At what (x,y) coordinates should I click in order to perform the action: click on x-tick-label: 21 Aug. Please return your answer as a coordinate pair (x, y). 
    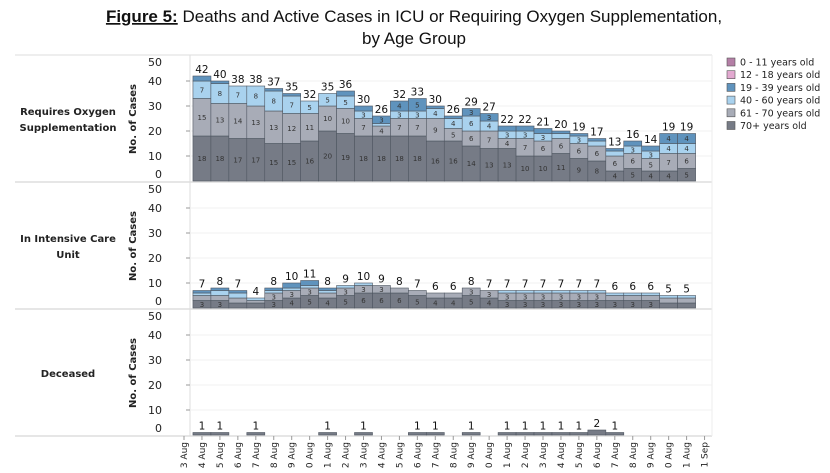
    Looking at the image, I should click on (508, 455).